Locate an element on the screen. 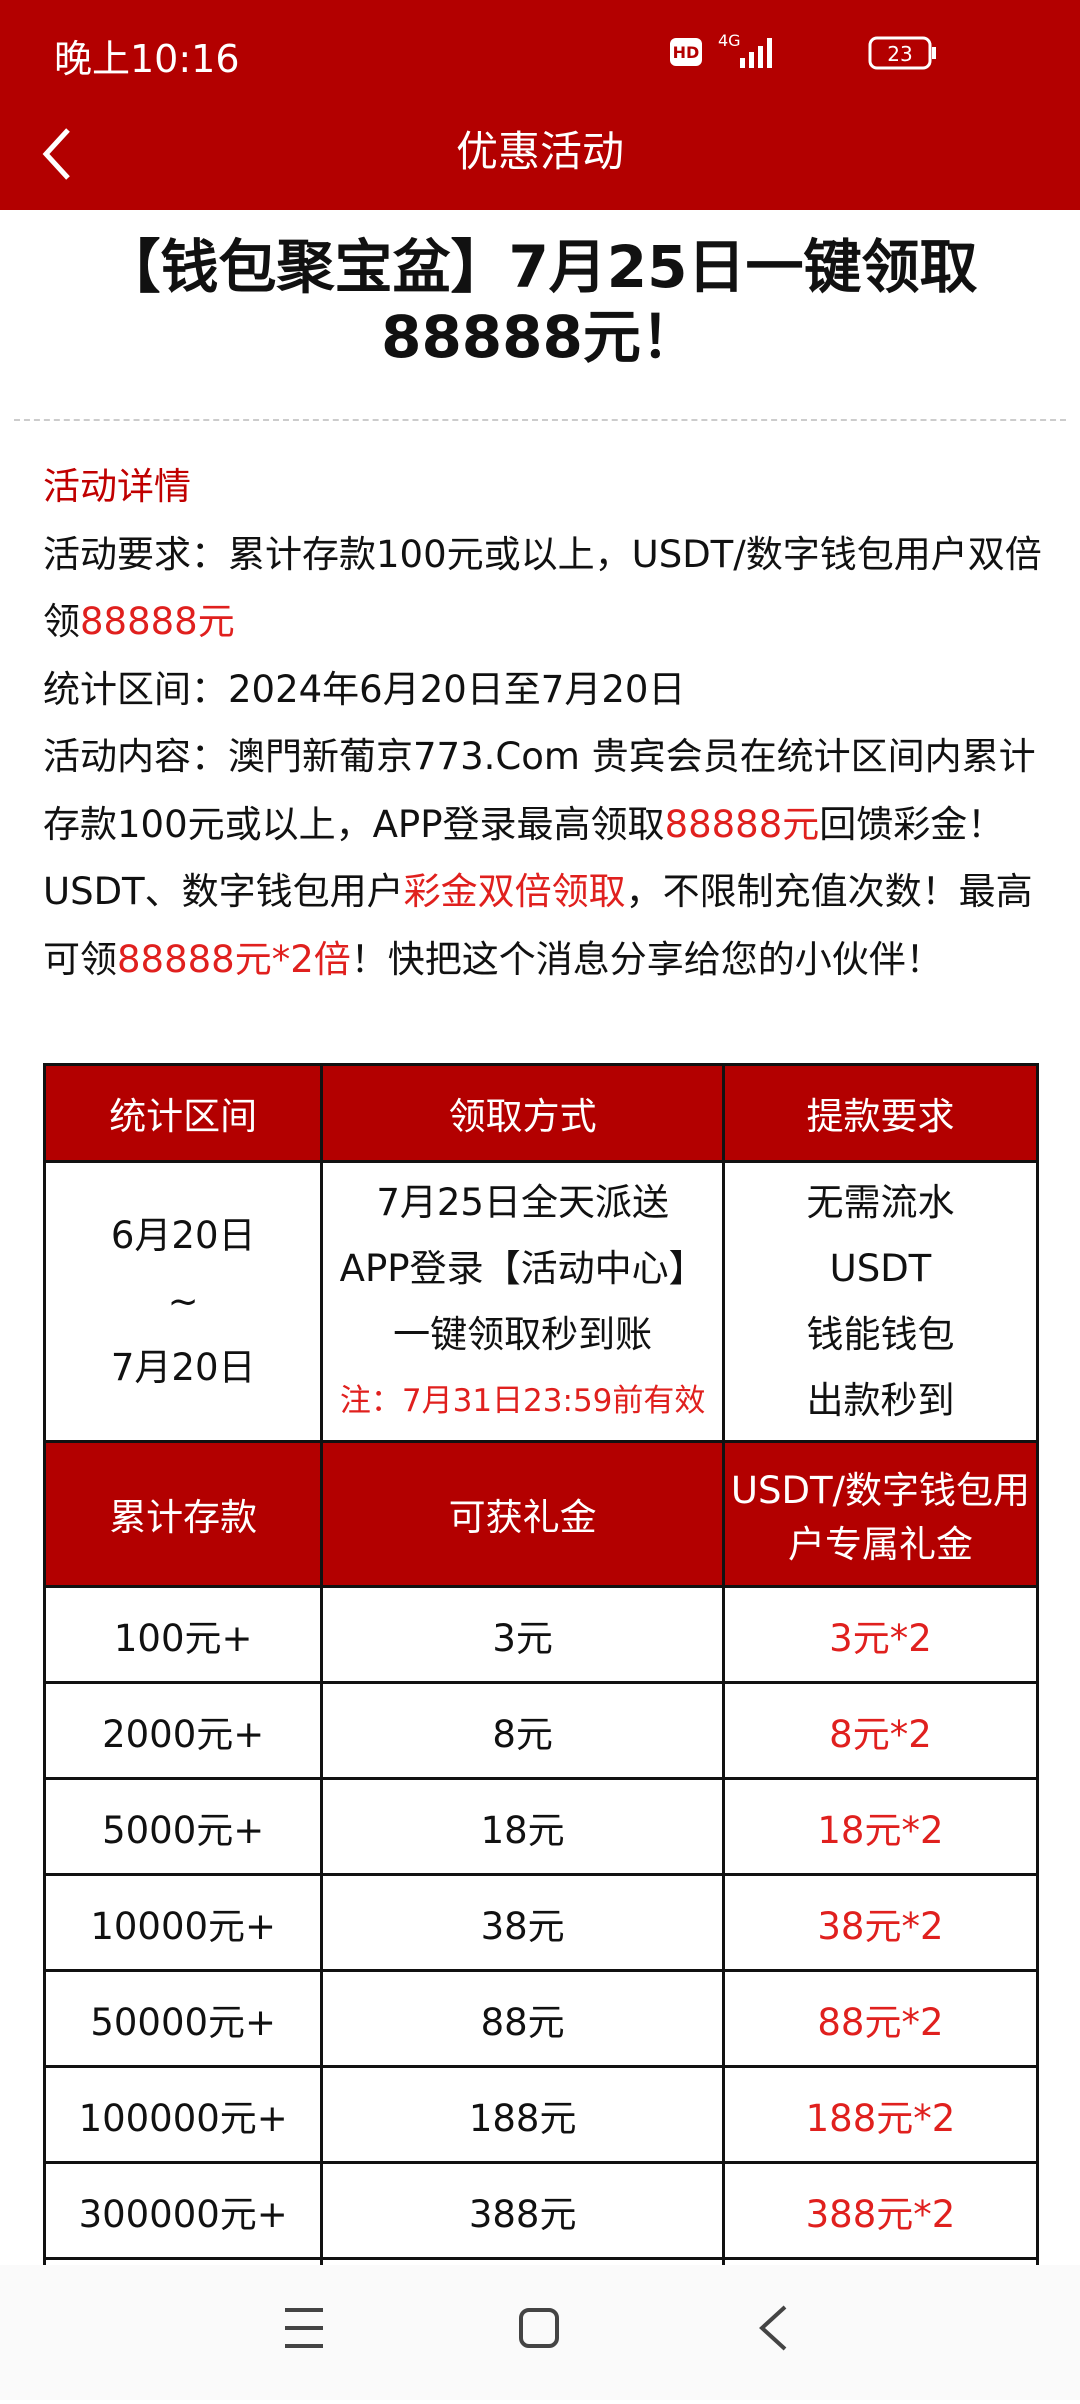 The height and width of the screenshot is (2404, 1080). data-row: 10000元+ 38元 38元*2 is located at coordinates (541, 1922).